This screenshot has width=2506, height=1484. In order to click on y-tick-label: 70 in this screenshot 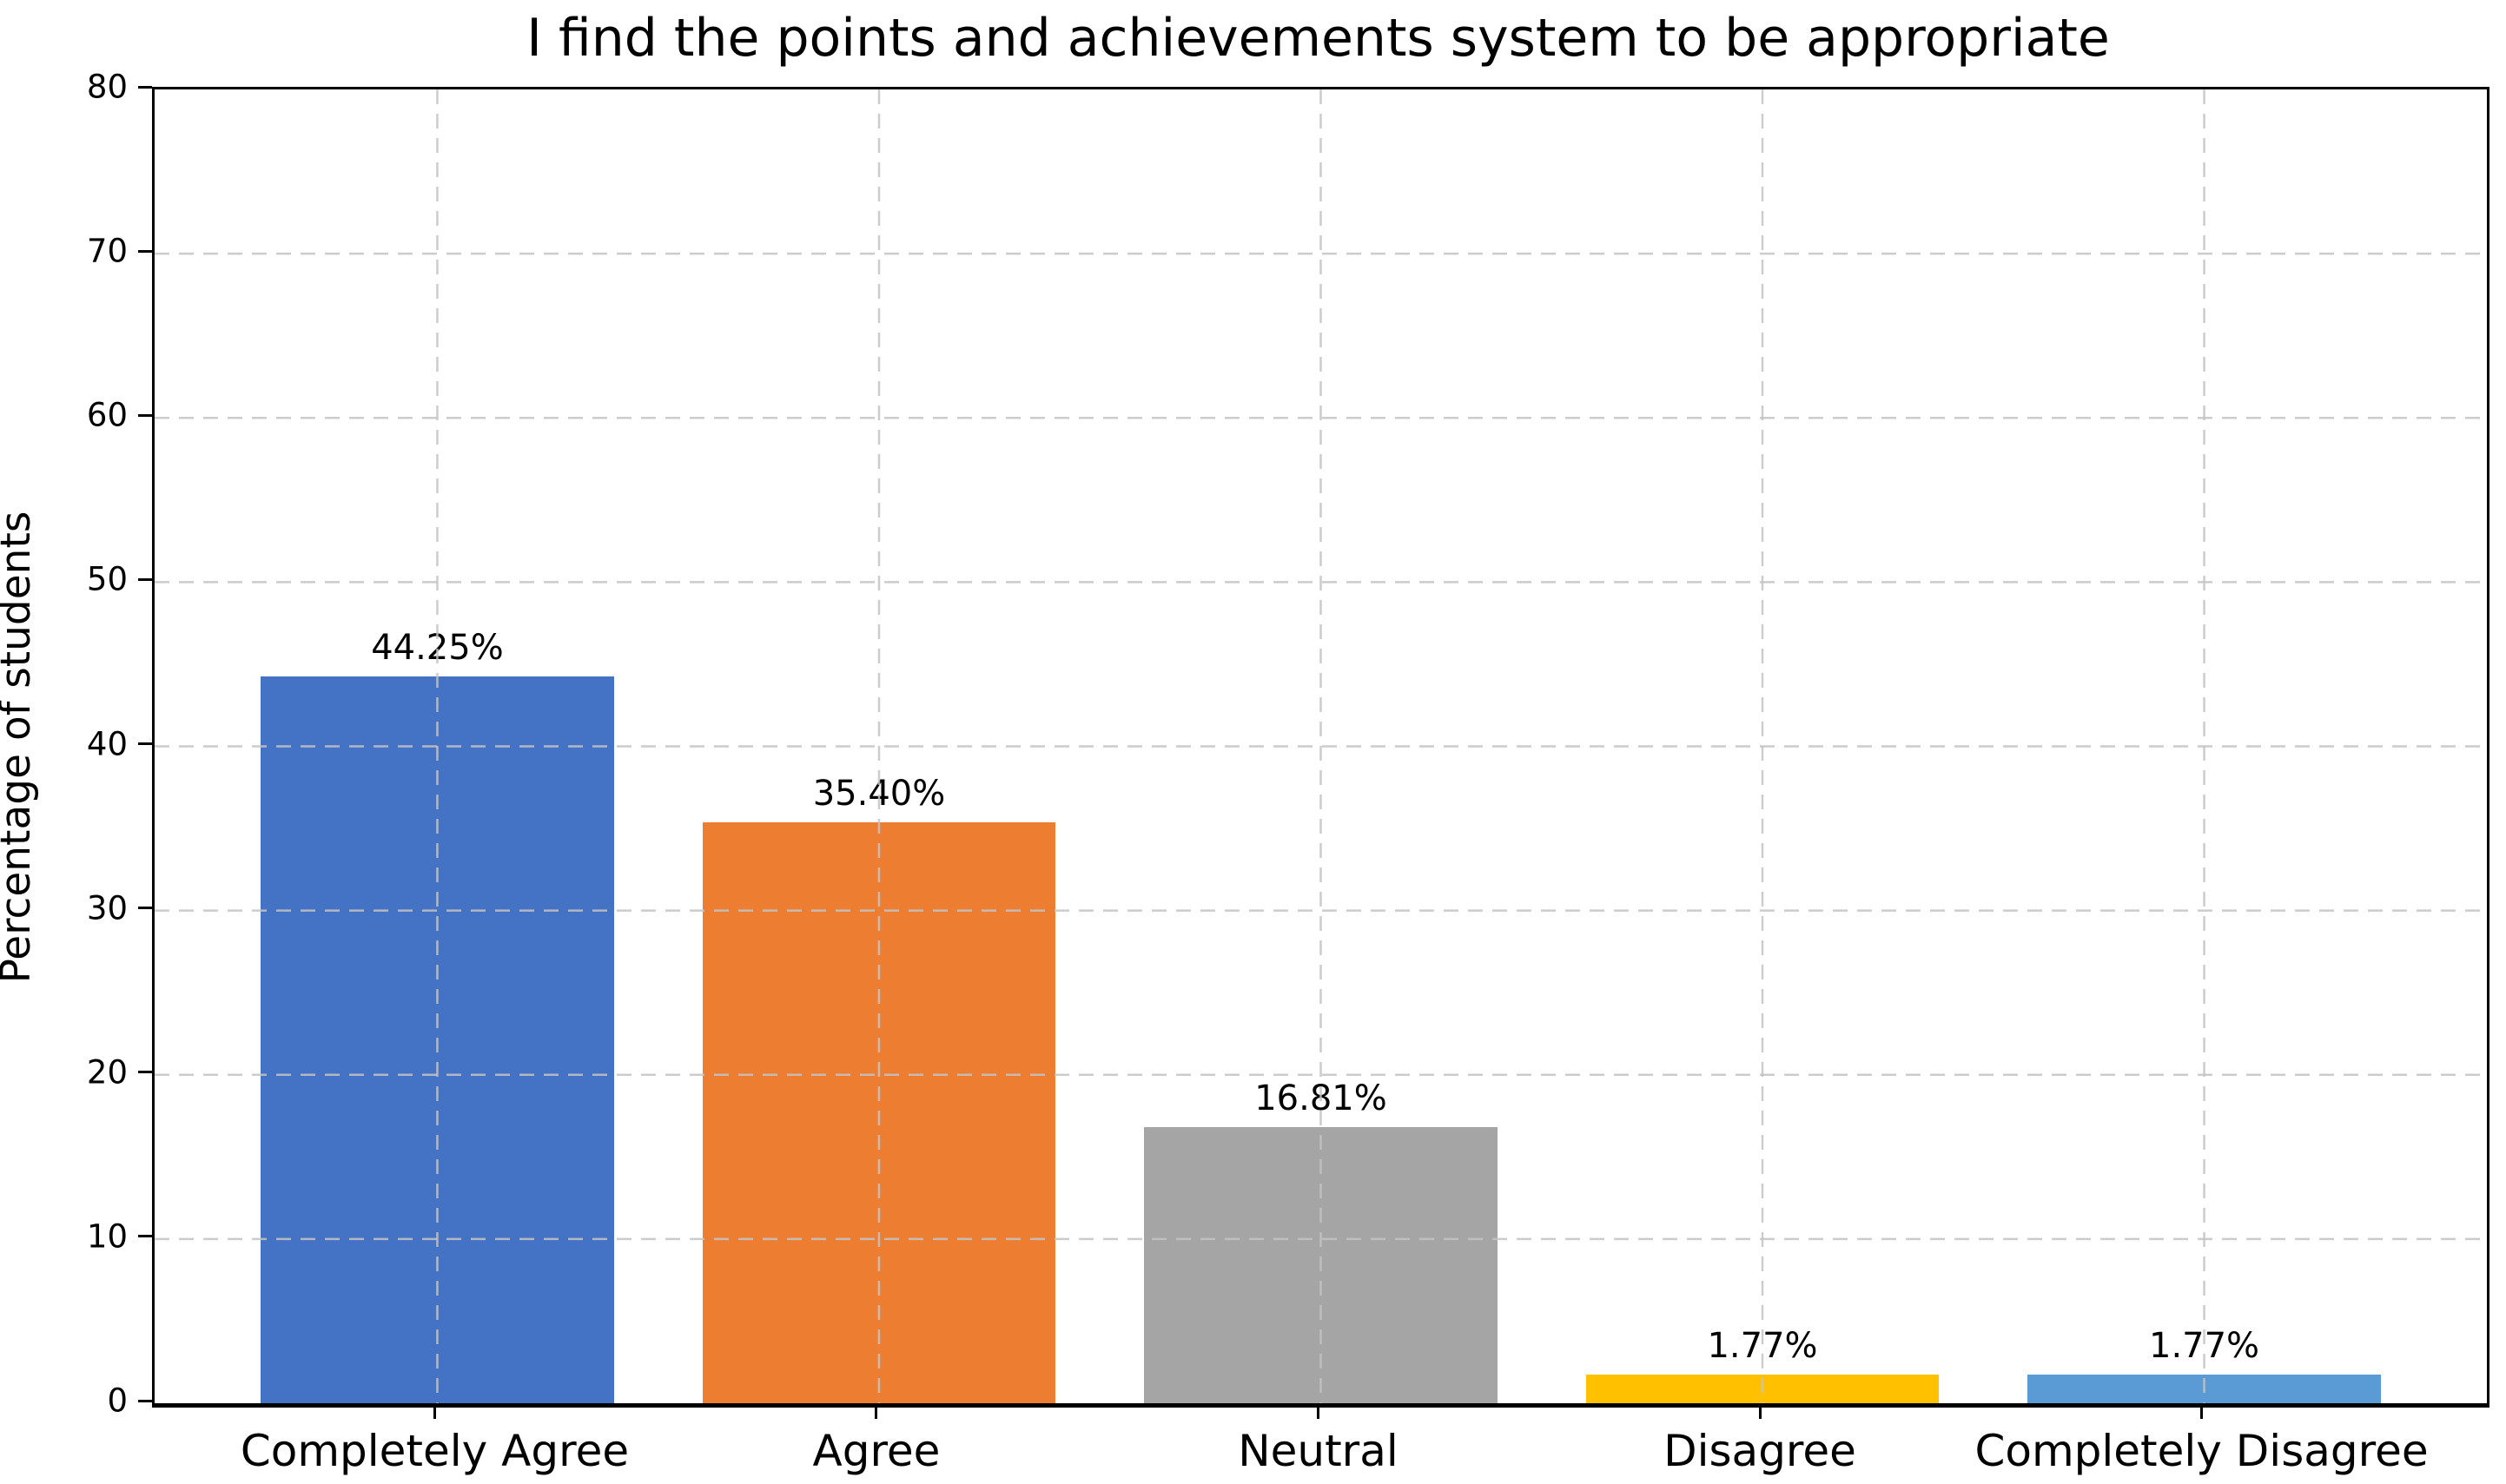, I will do `click(107, 251)`.